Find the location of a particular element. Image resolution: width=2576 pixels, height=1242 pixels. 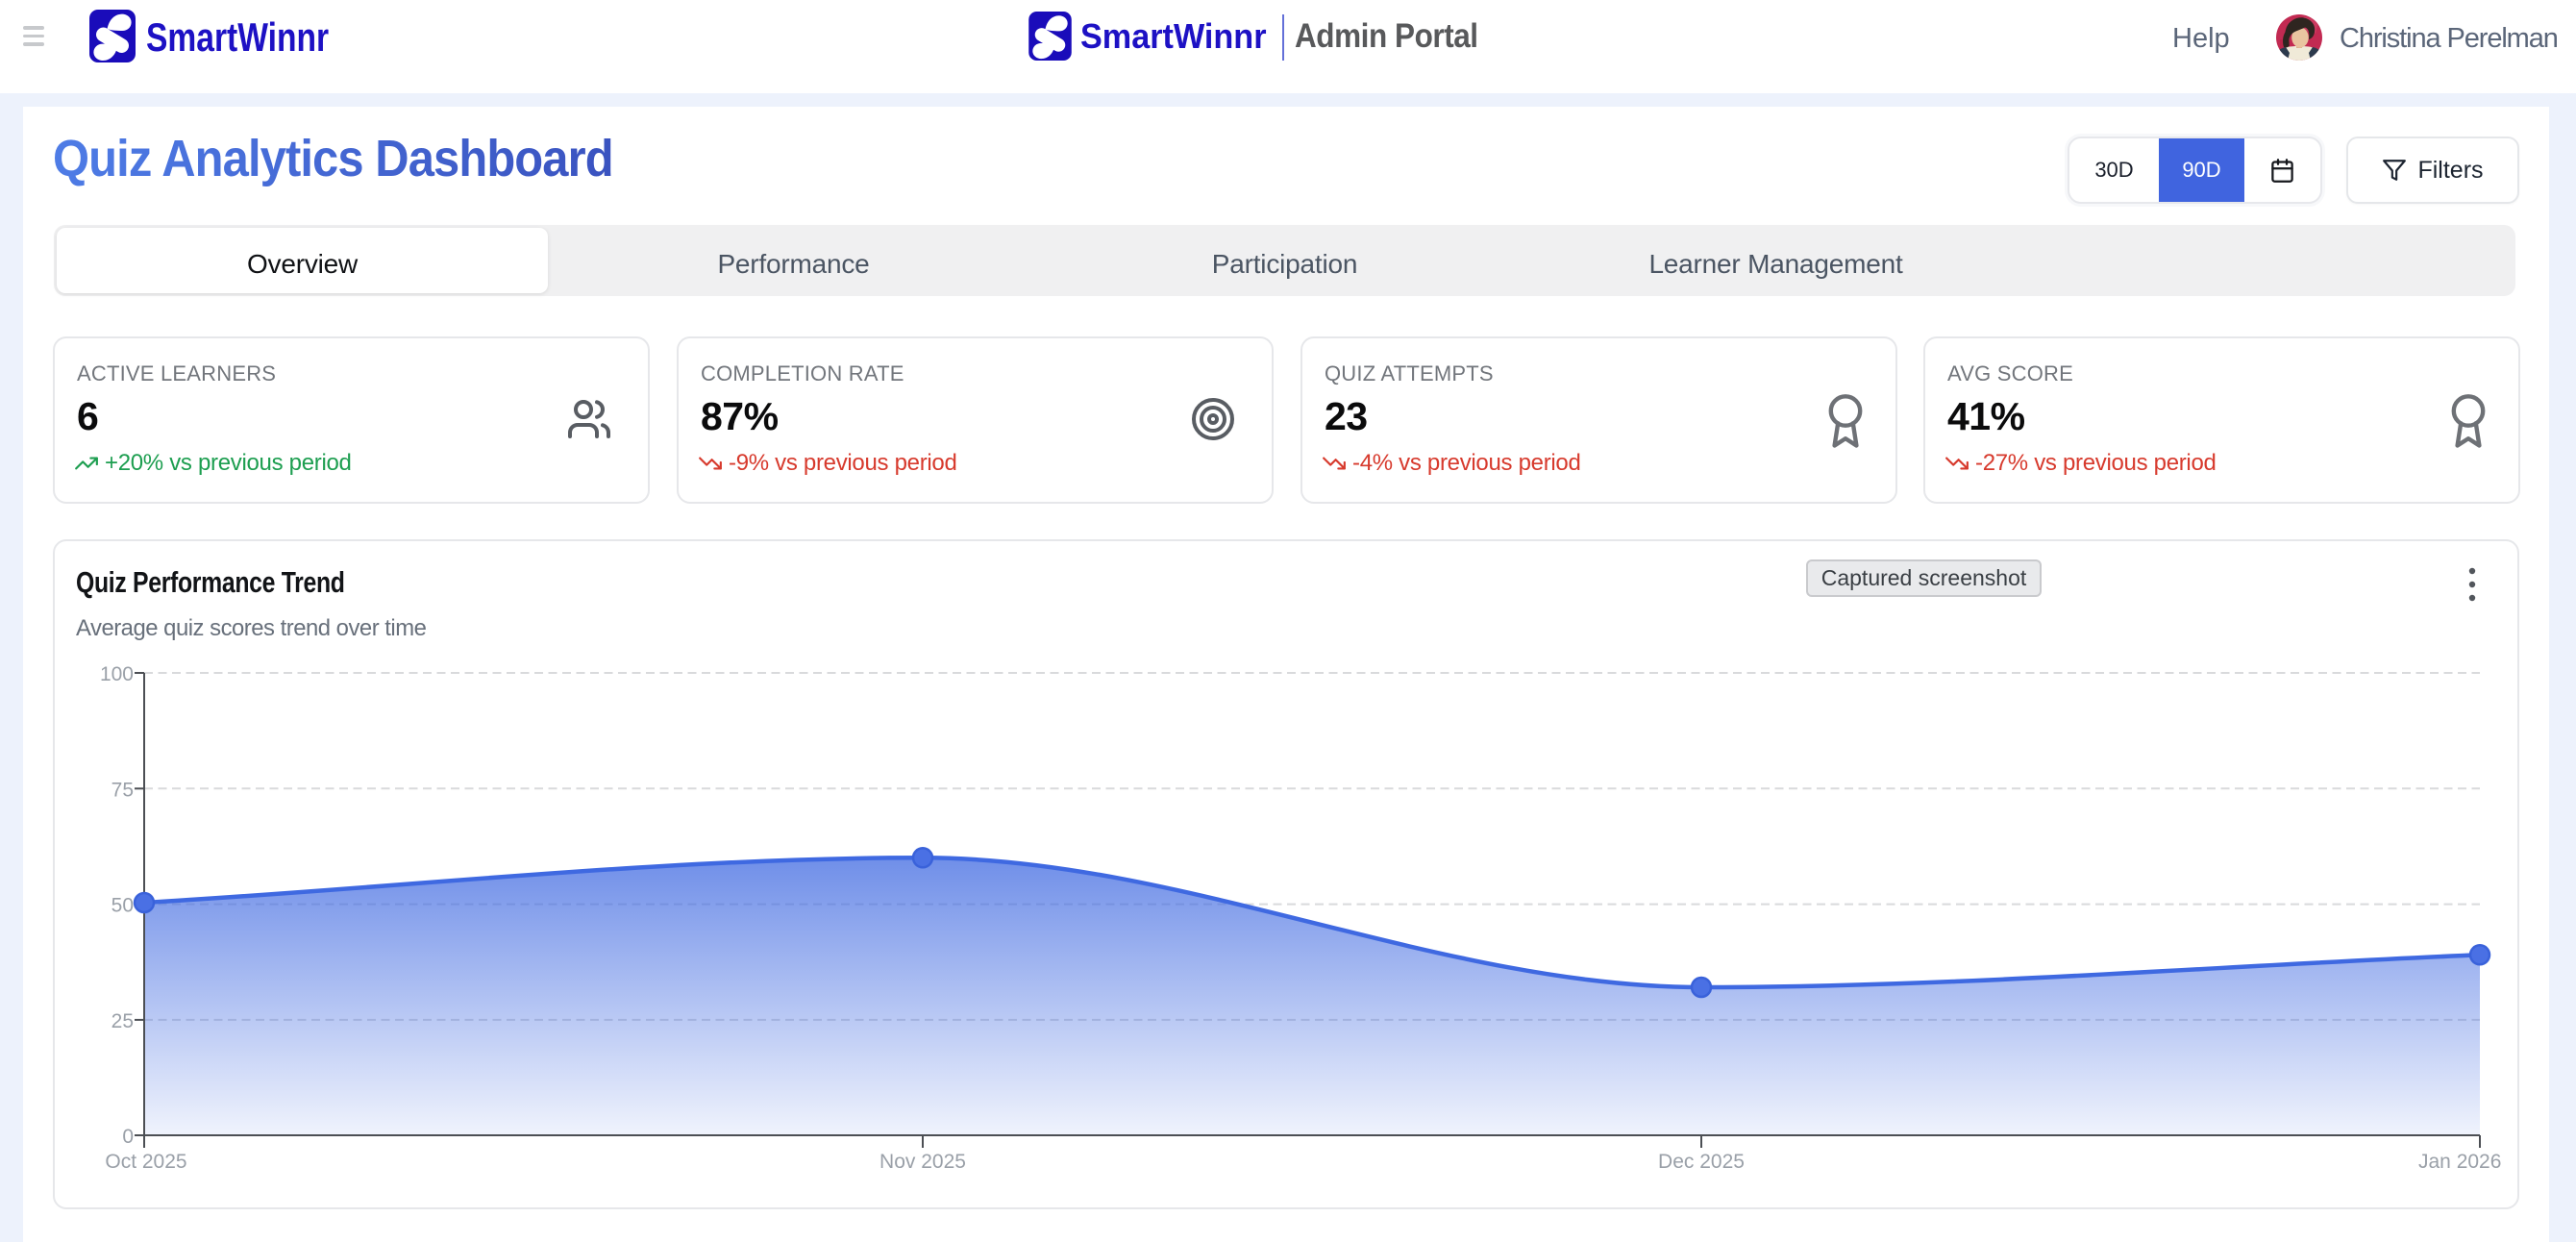

svg-text: 100 is located at coordinates (117, 674).